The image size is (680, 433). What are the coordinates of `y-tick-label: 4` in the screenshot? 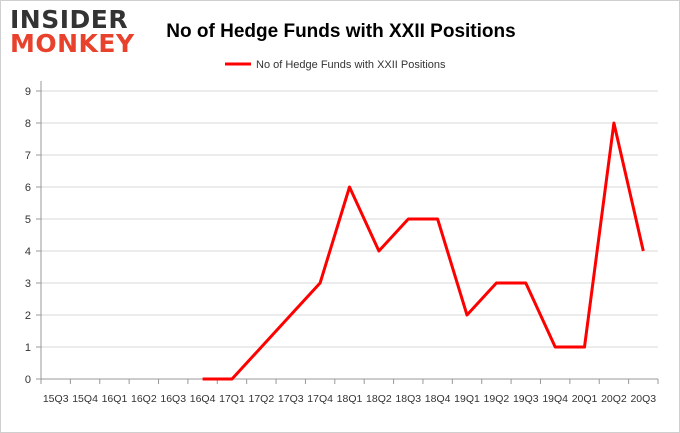 It's located at (28, 252).